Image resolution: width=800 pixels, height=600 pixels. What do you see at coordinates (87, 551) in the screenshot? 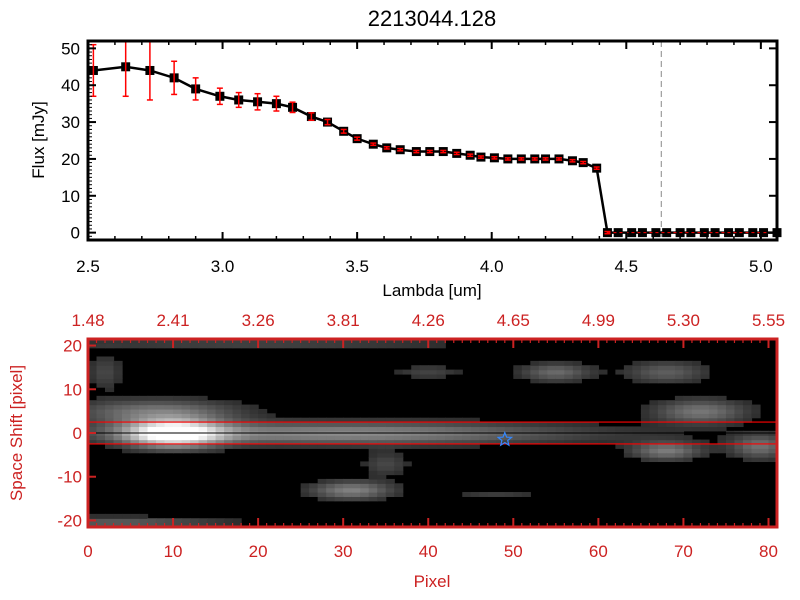
I see `x-tick-label: 0` at bounding box center [87, 551].